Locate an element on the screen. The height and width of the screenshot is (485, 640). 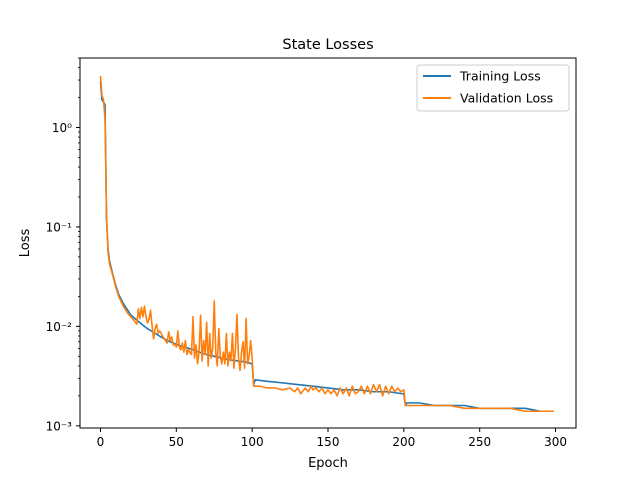
x-axis-label: Epoch is located at coordinates (328, 463).